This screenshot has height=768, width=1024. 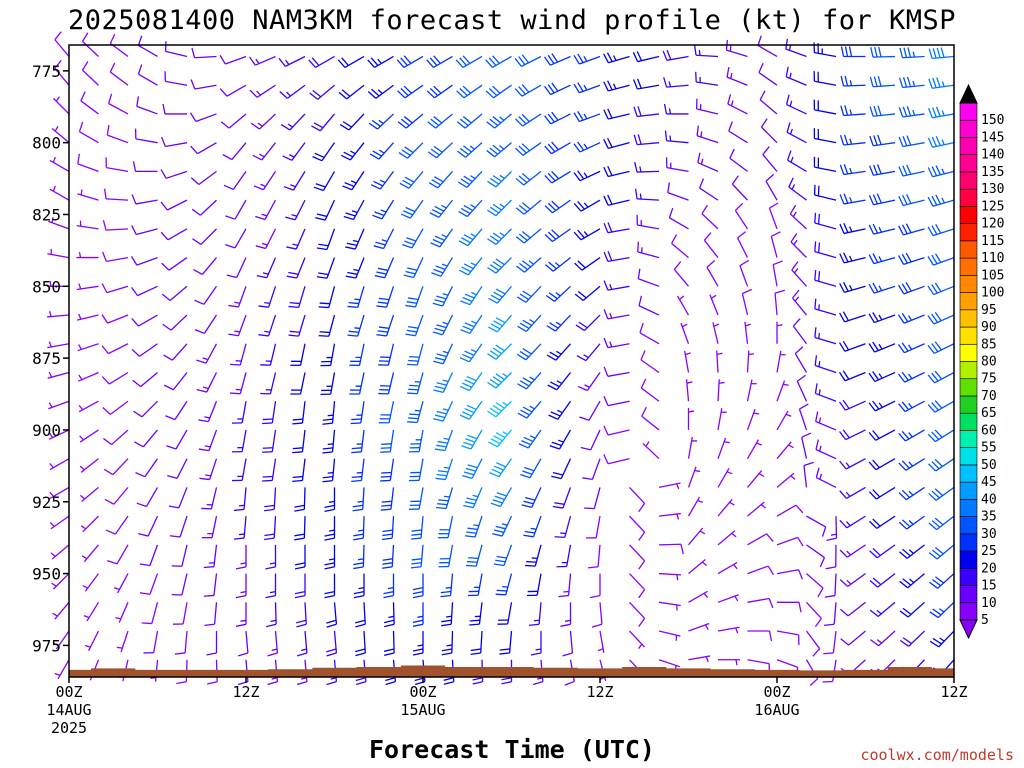 I want to click on y-tick-label: 950, so click(x=46, y=574).